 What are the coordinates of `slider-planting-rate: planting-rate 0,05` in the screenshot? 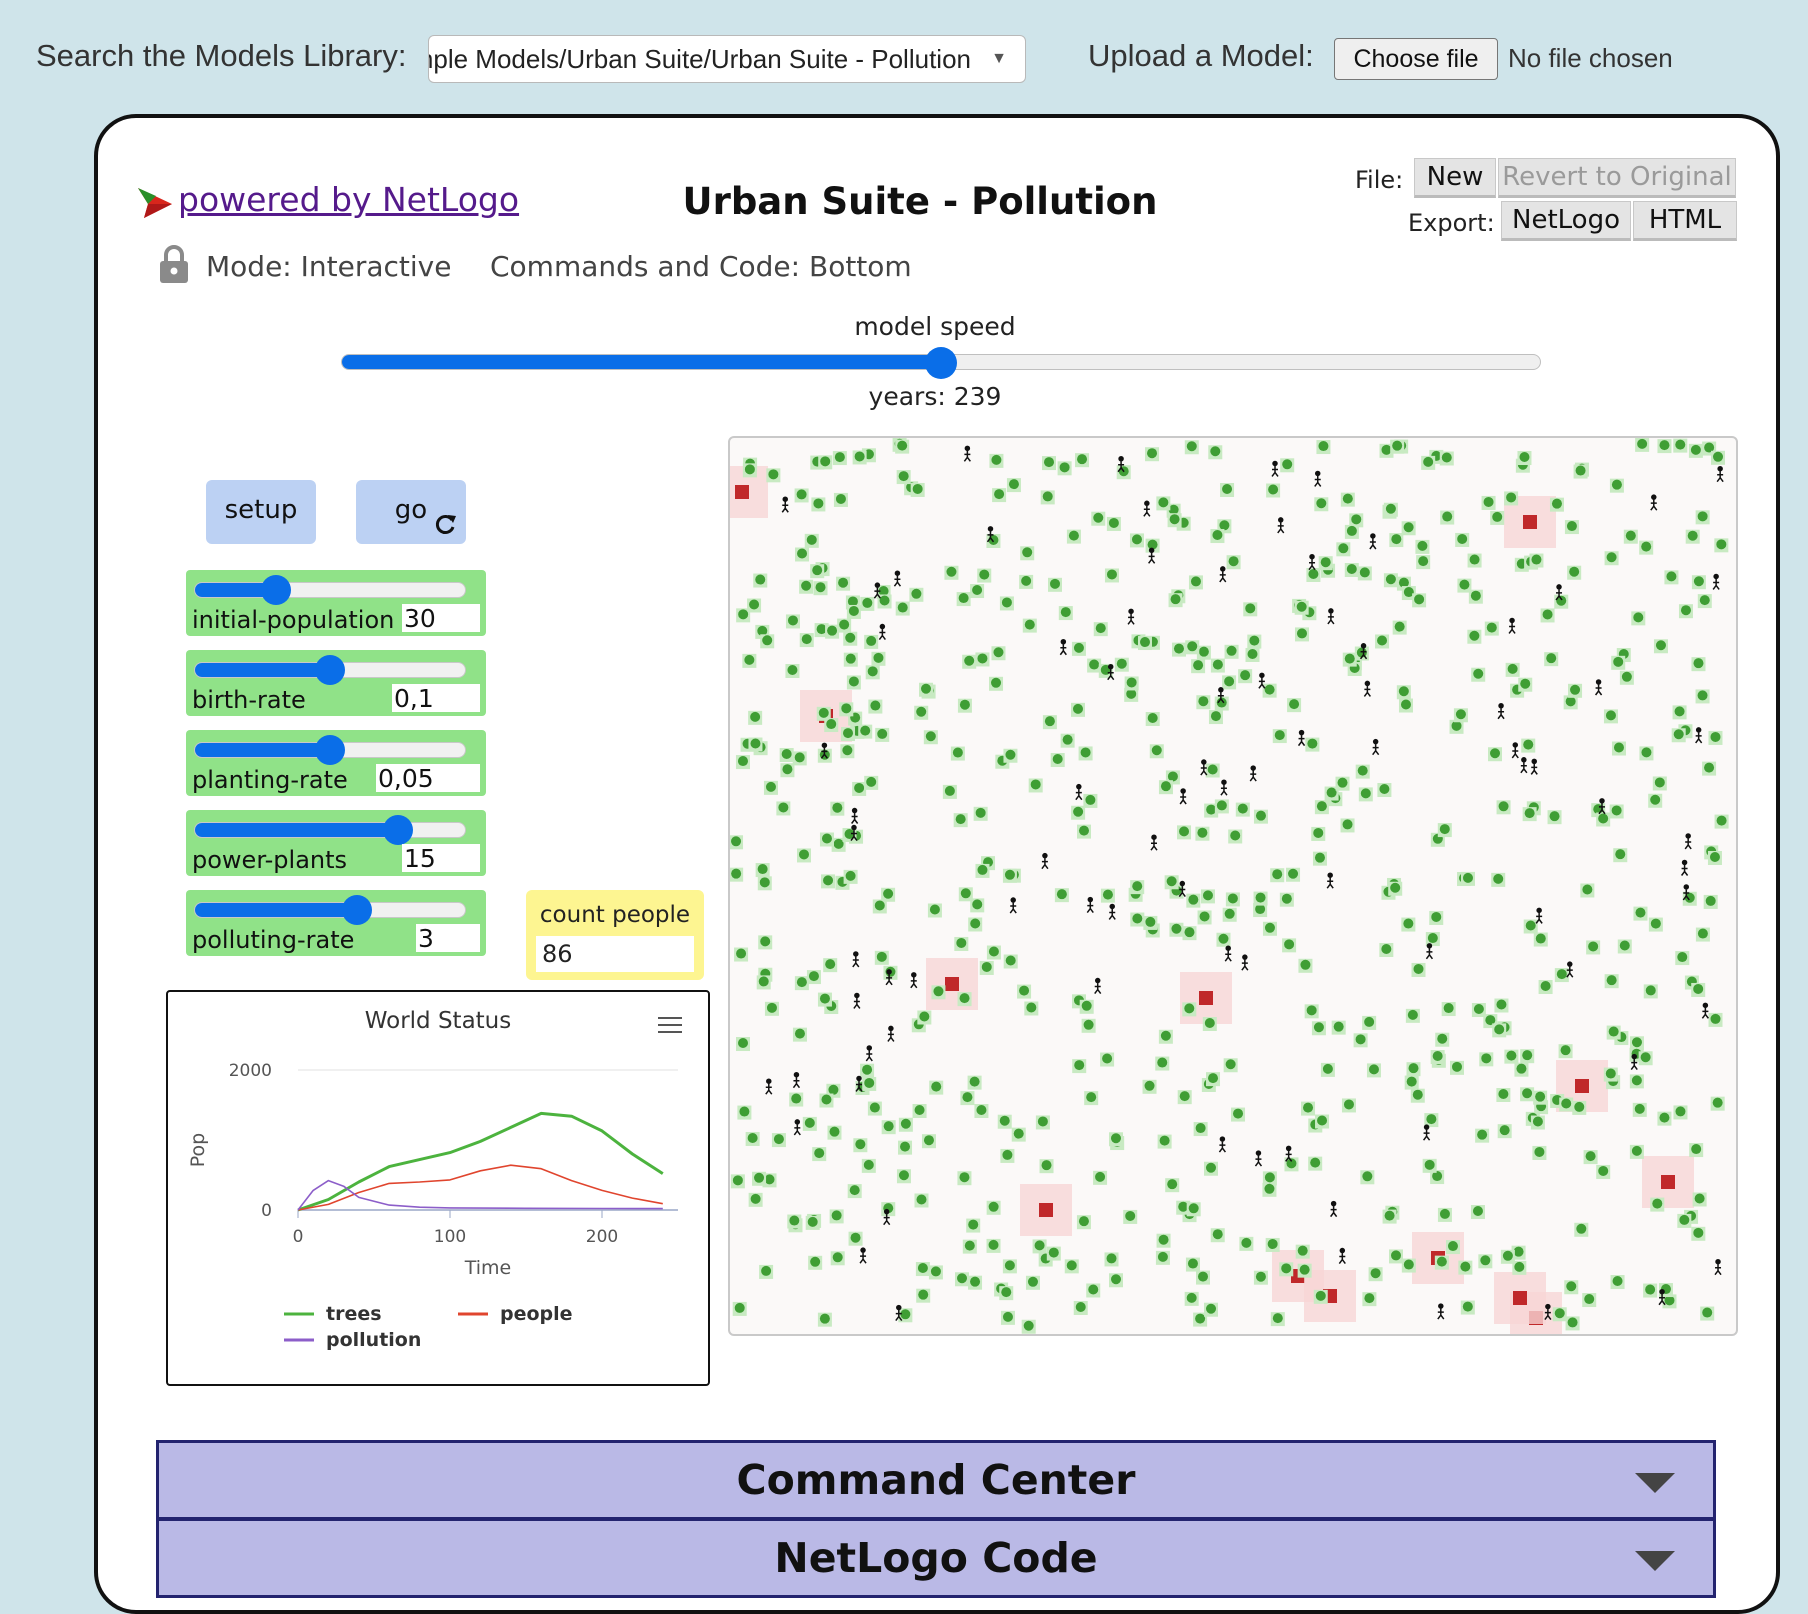 It's located at (336, 763).